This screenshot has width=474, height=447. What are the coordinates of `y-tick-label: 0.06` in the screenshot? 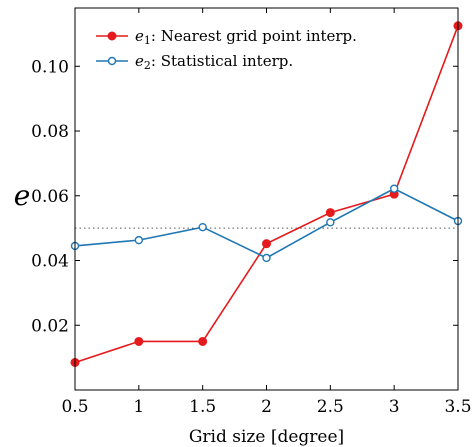 It's located at (50, 197).